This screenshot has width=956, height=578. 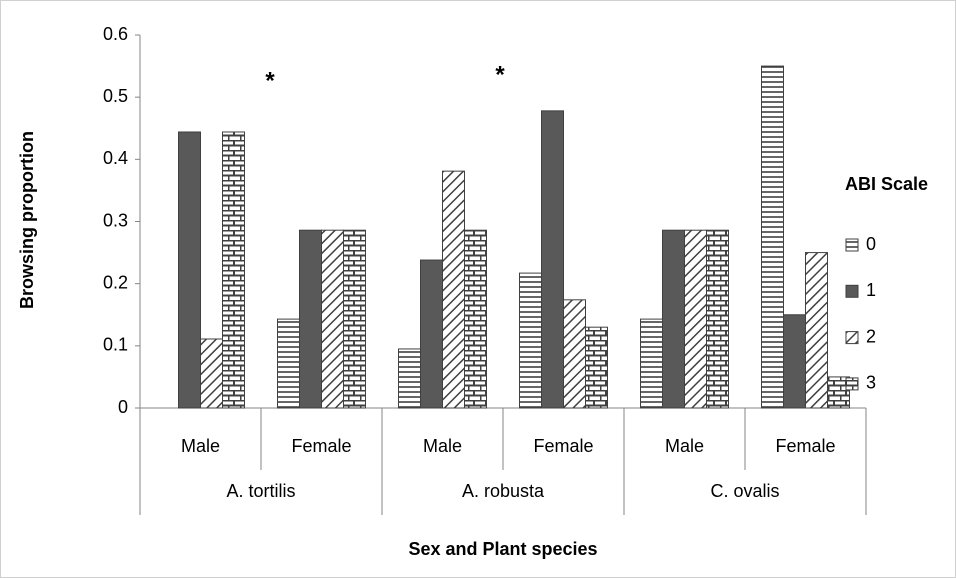 I want to click on group-label: A. robusta, so click(x=503, y=491).